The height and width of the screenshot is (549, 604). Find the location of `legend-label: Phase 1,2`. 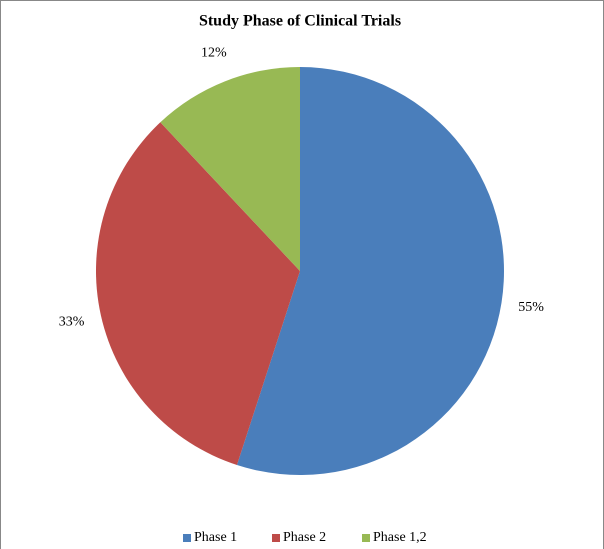

legend-label: Phase 1,2 is located at coordinates (400, 537).